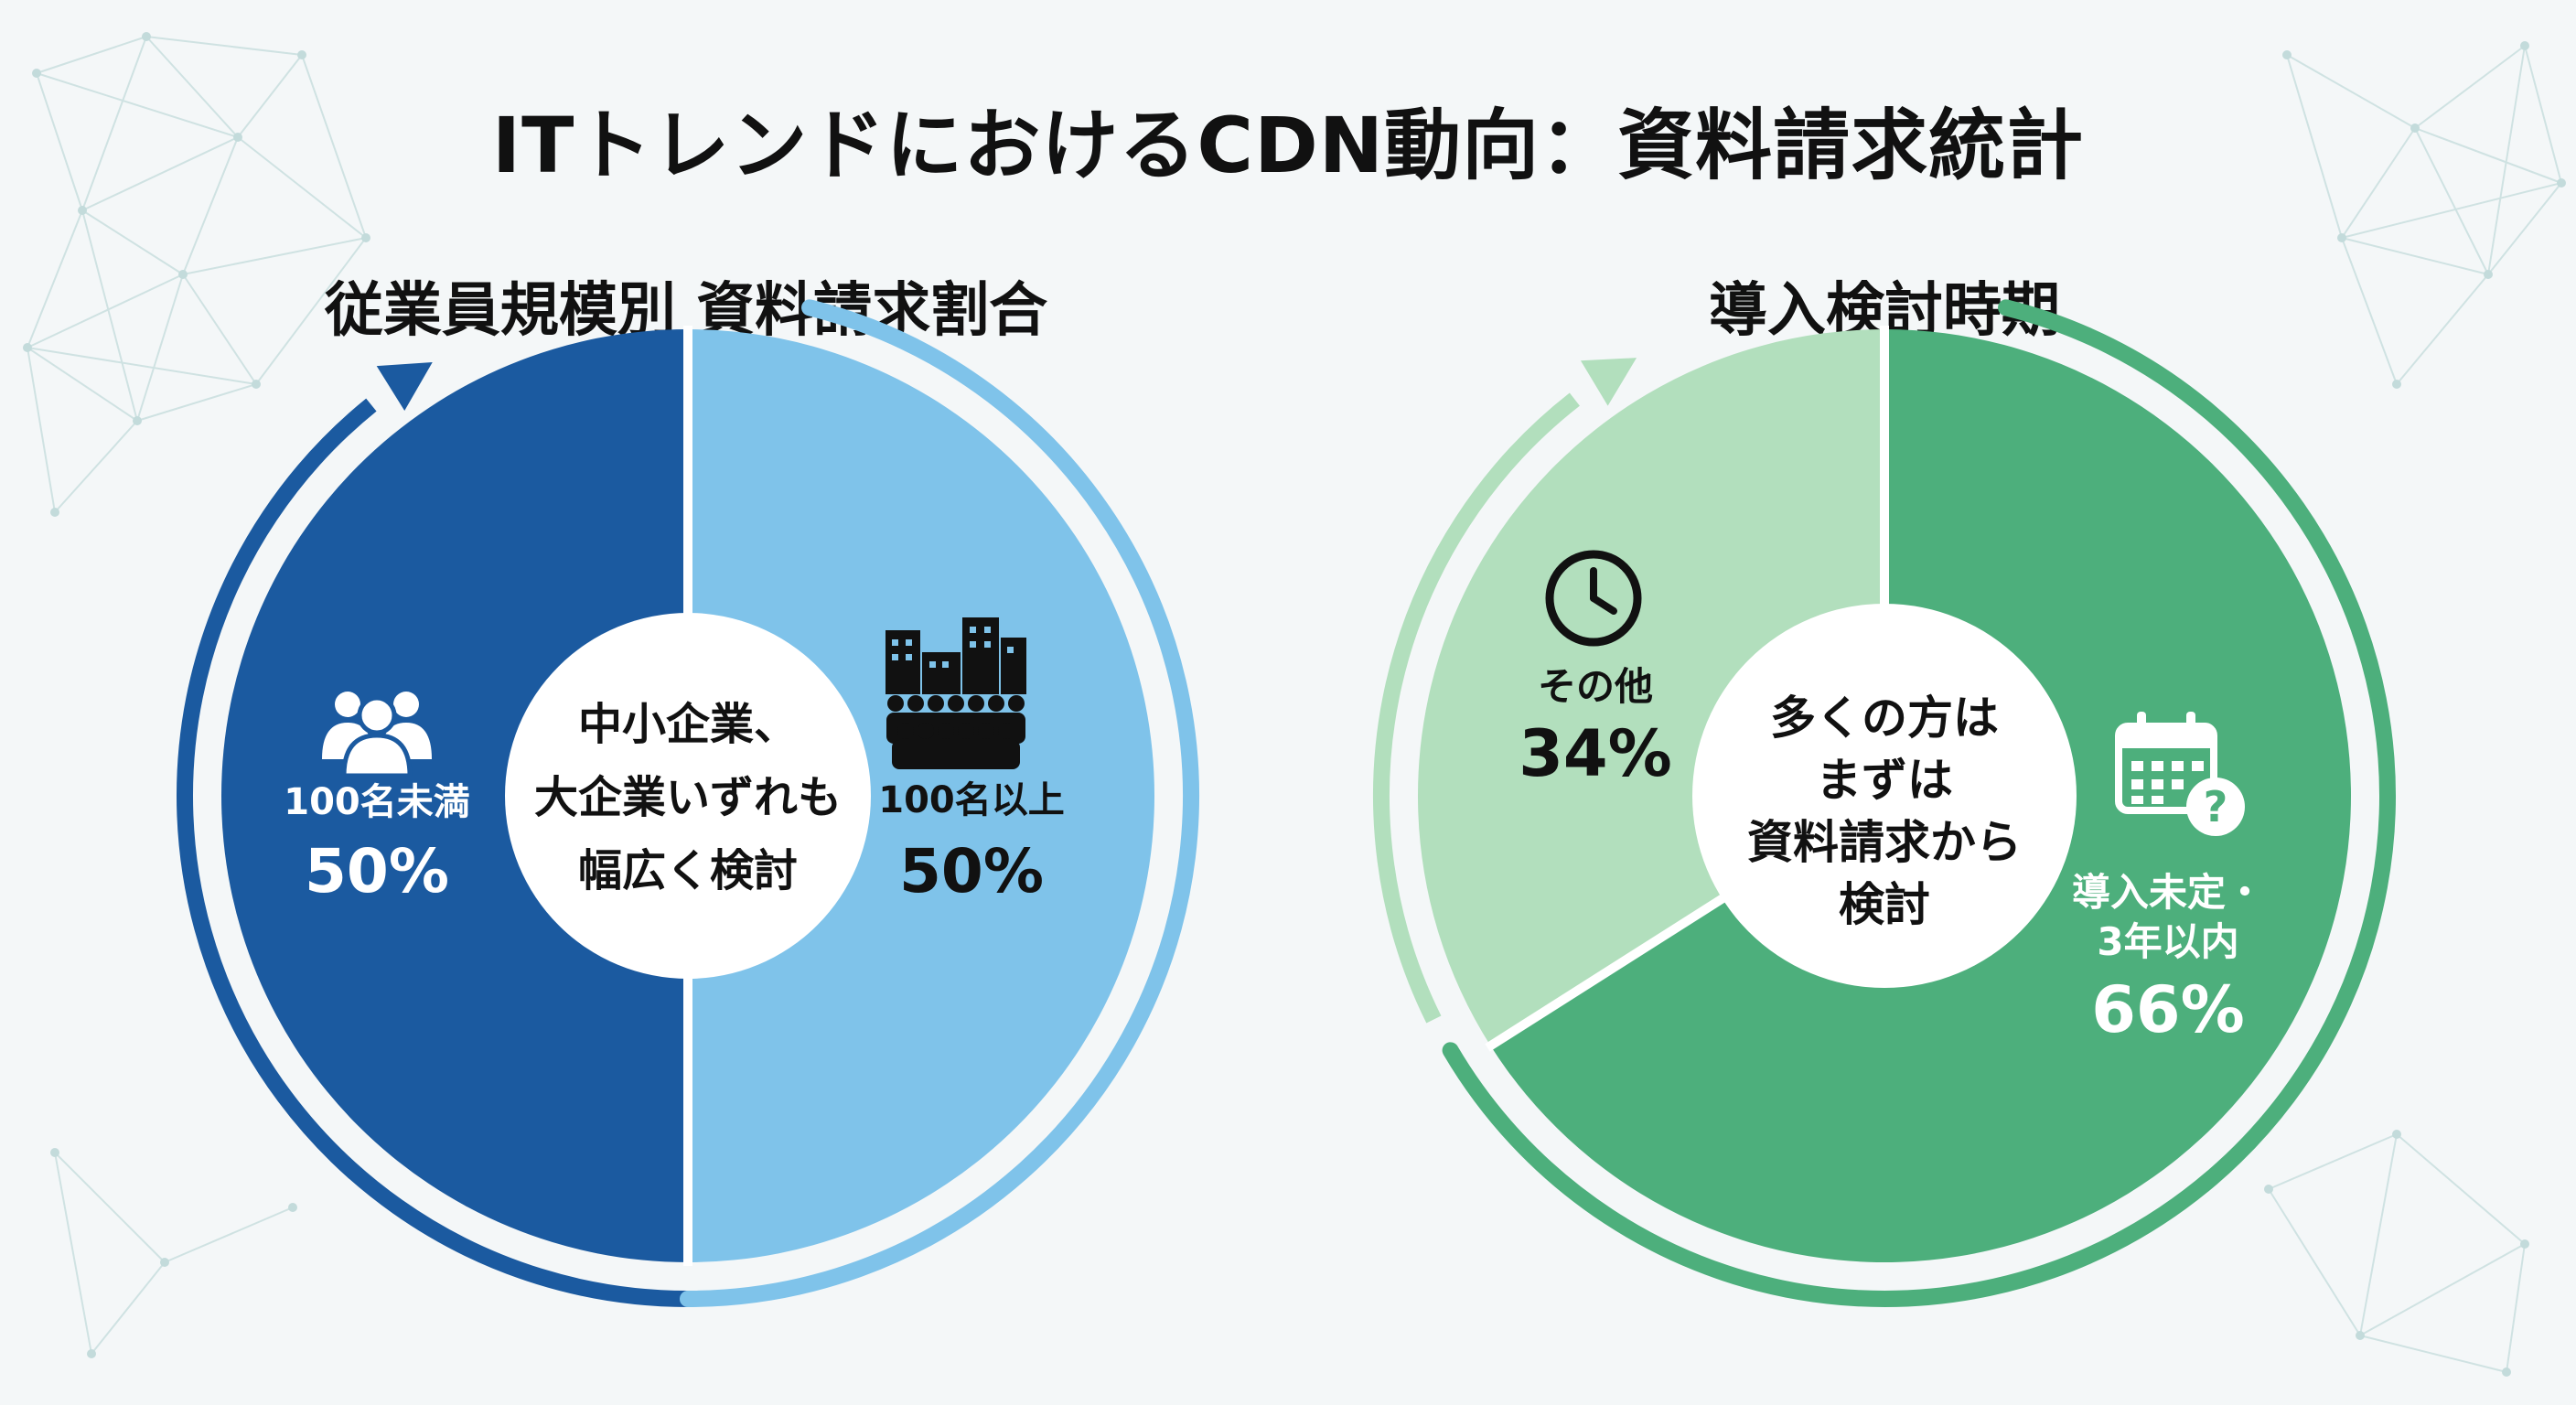 Image resolution: width=2576 pixels, height=1405 pixels. Describe the element at coordinates (688, 724) in the screenshot. I see `center-text-line-1: 中小企業、` at that location.